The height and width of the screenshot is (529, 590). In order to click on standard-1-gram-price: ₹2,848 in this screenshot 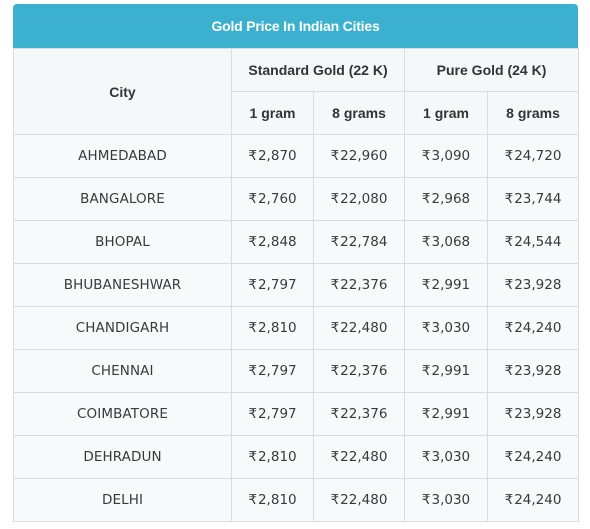, I will do `click(272, 242)`.